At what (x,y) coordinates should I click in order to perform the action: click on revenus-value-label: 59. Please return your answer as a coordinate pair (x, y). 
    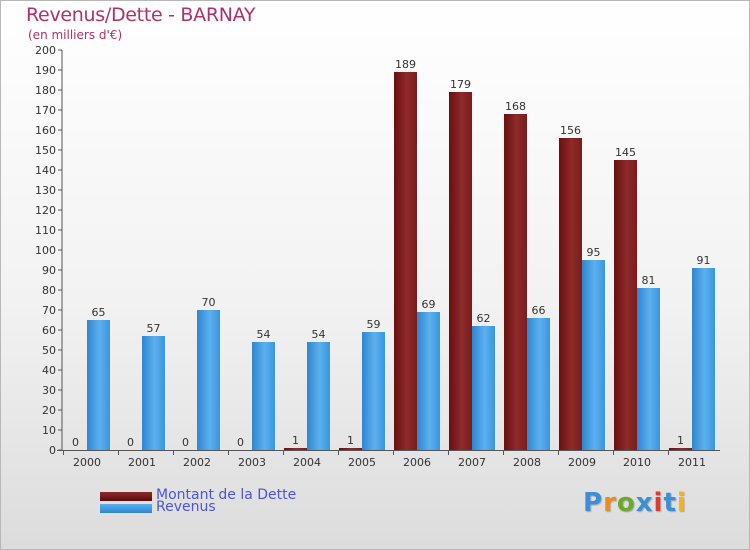
    Looking at the image, I should click on (374, 324).